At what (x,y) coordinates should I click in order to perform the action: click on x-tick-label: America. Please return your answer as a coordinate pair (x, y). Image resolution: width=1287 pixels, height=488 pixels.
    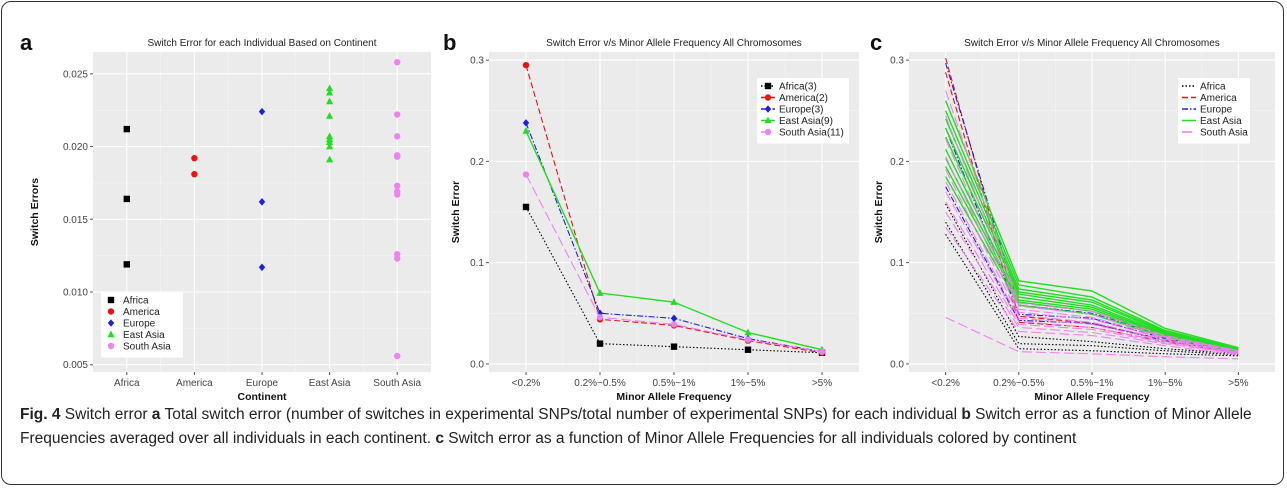
    Looking at the image, I should click on (194, 383).